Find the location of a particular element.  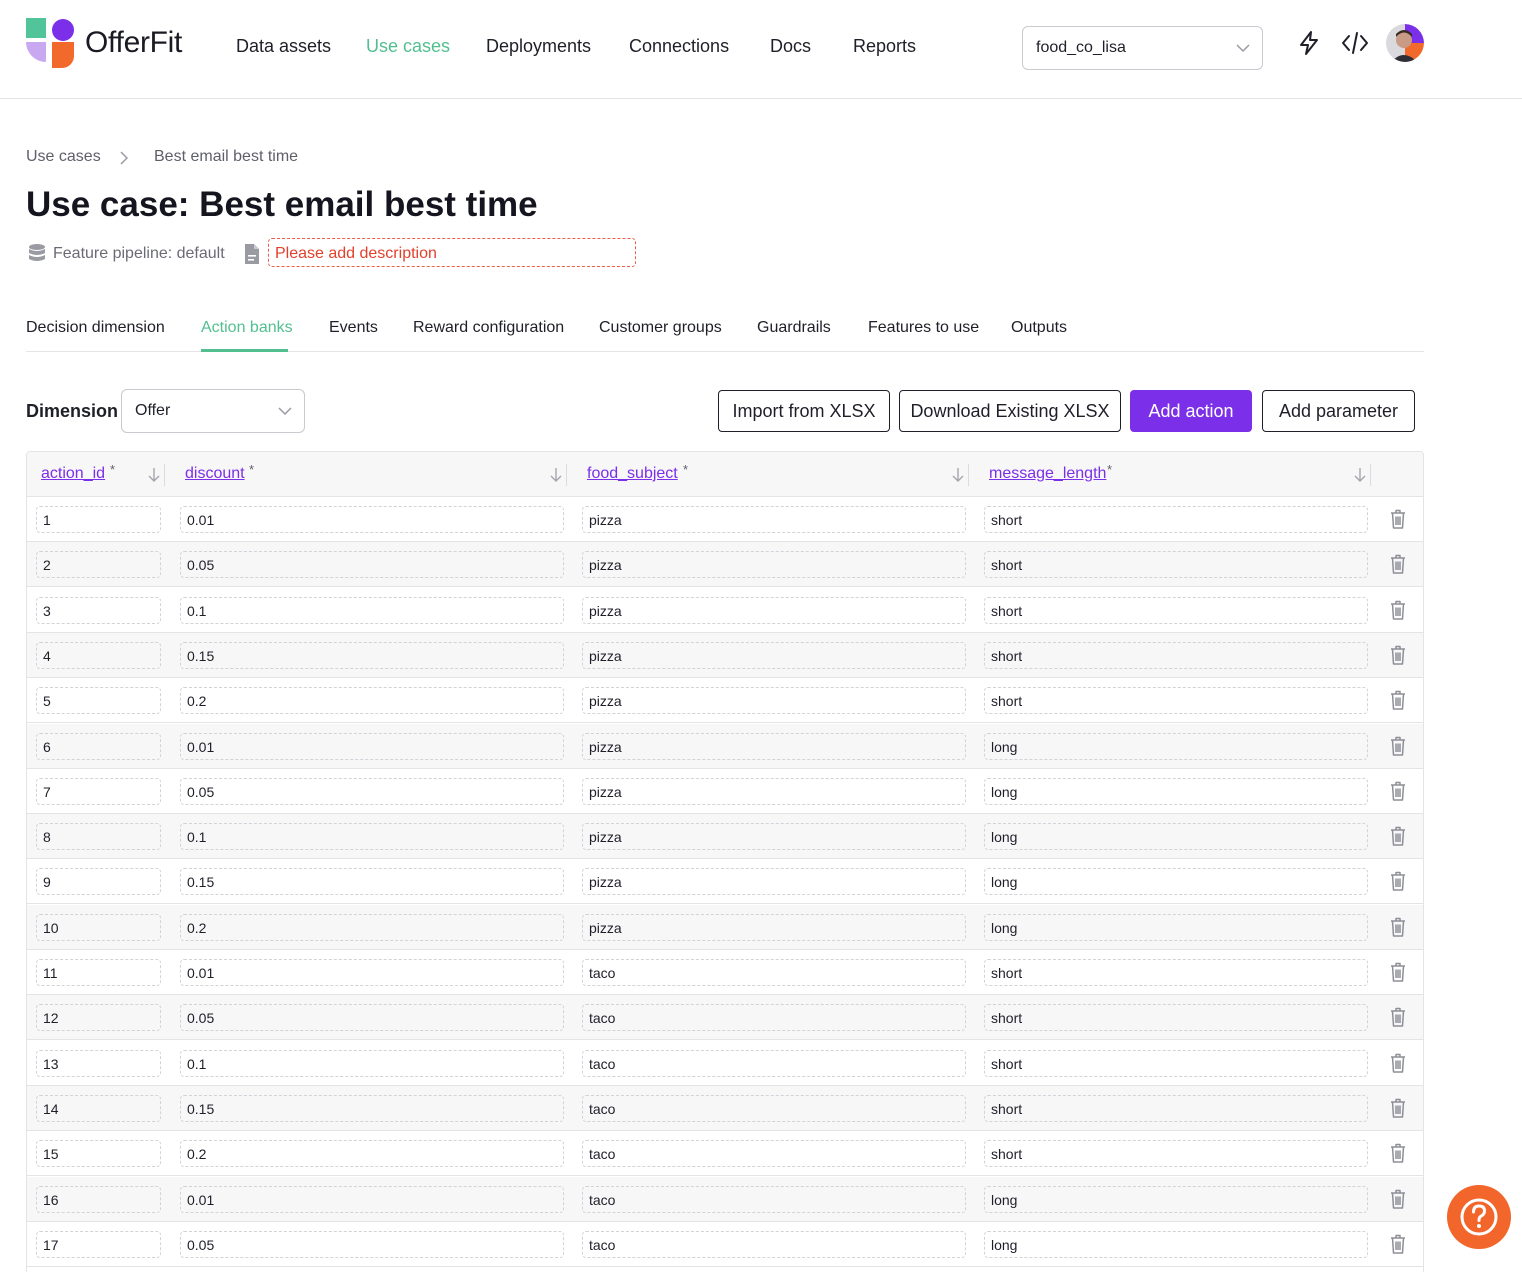

nav-reports: Reports is located at coordinates (885, 46).